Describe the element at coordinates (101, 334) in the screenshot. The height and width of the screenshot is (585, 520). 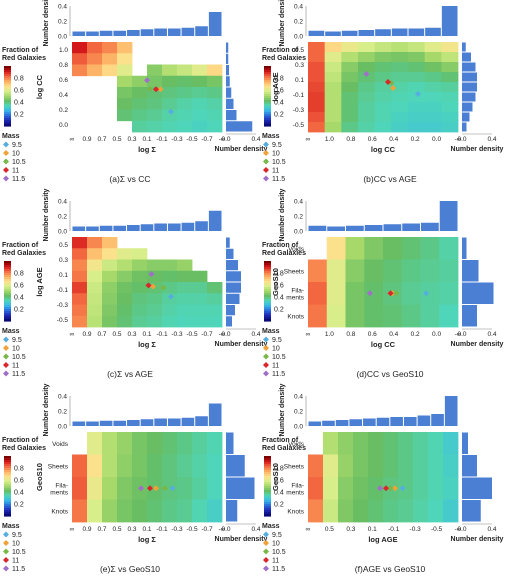
I see `x-tick-label: 0.7` at that location.